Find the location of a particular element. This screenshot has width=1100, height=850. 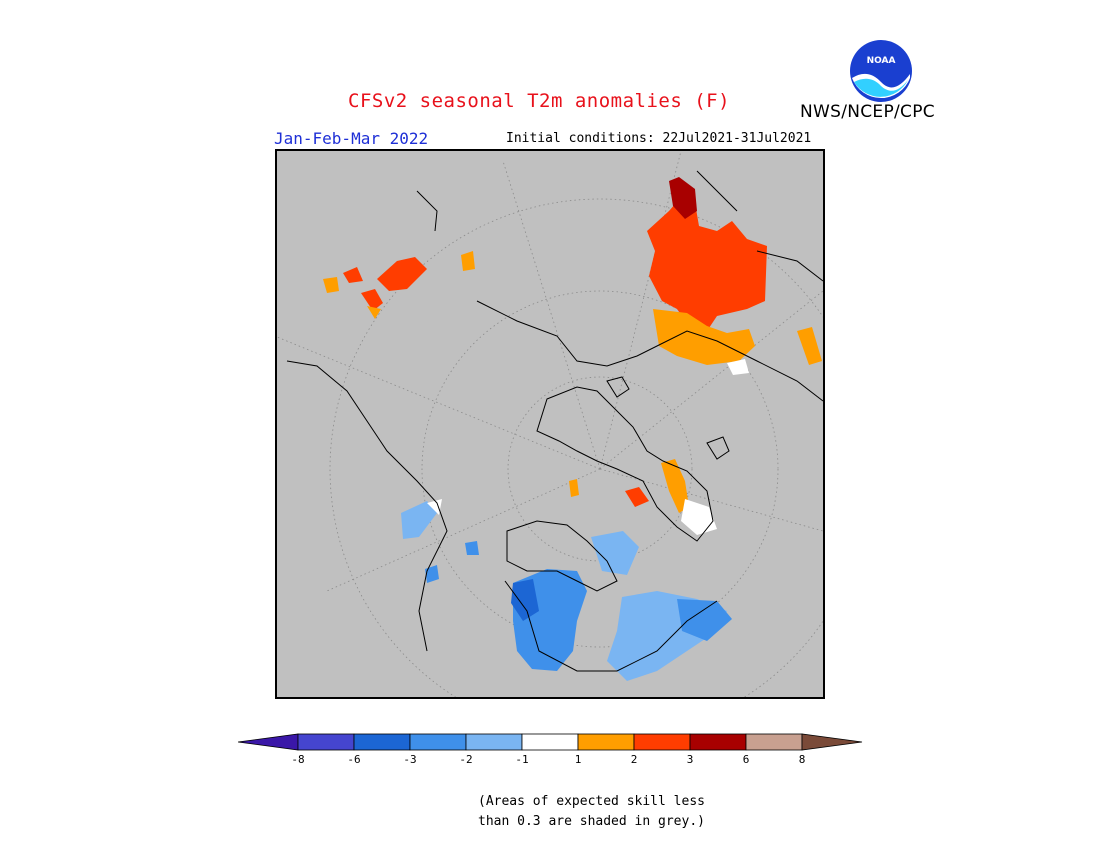

noaa-logo-text: NOAA is located at coordinates (881, 61).